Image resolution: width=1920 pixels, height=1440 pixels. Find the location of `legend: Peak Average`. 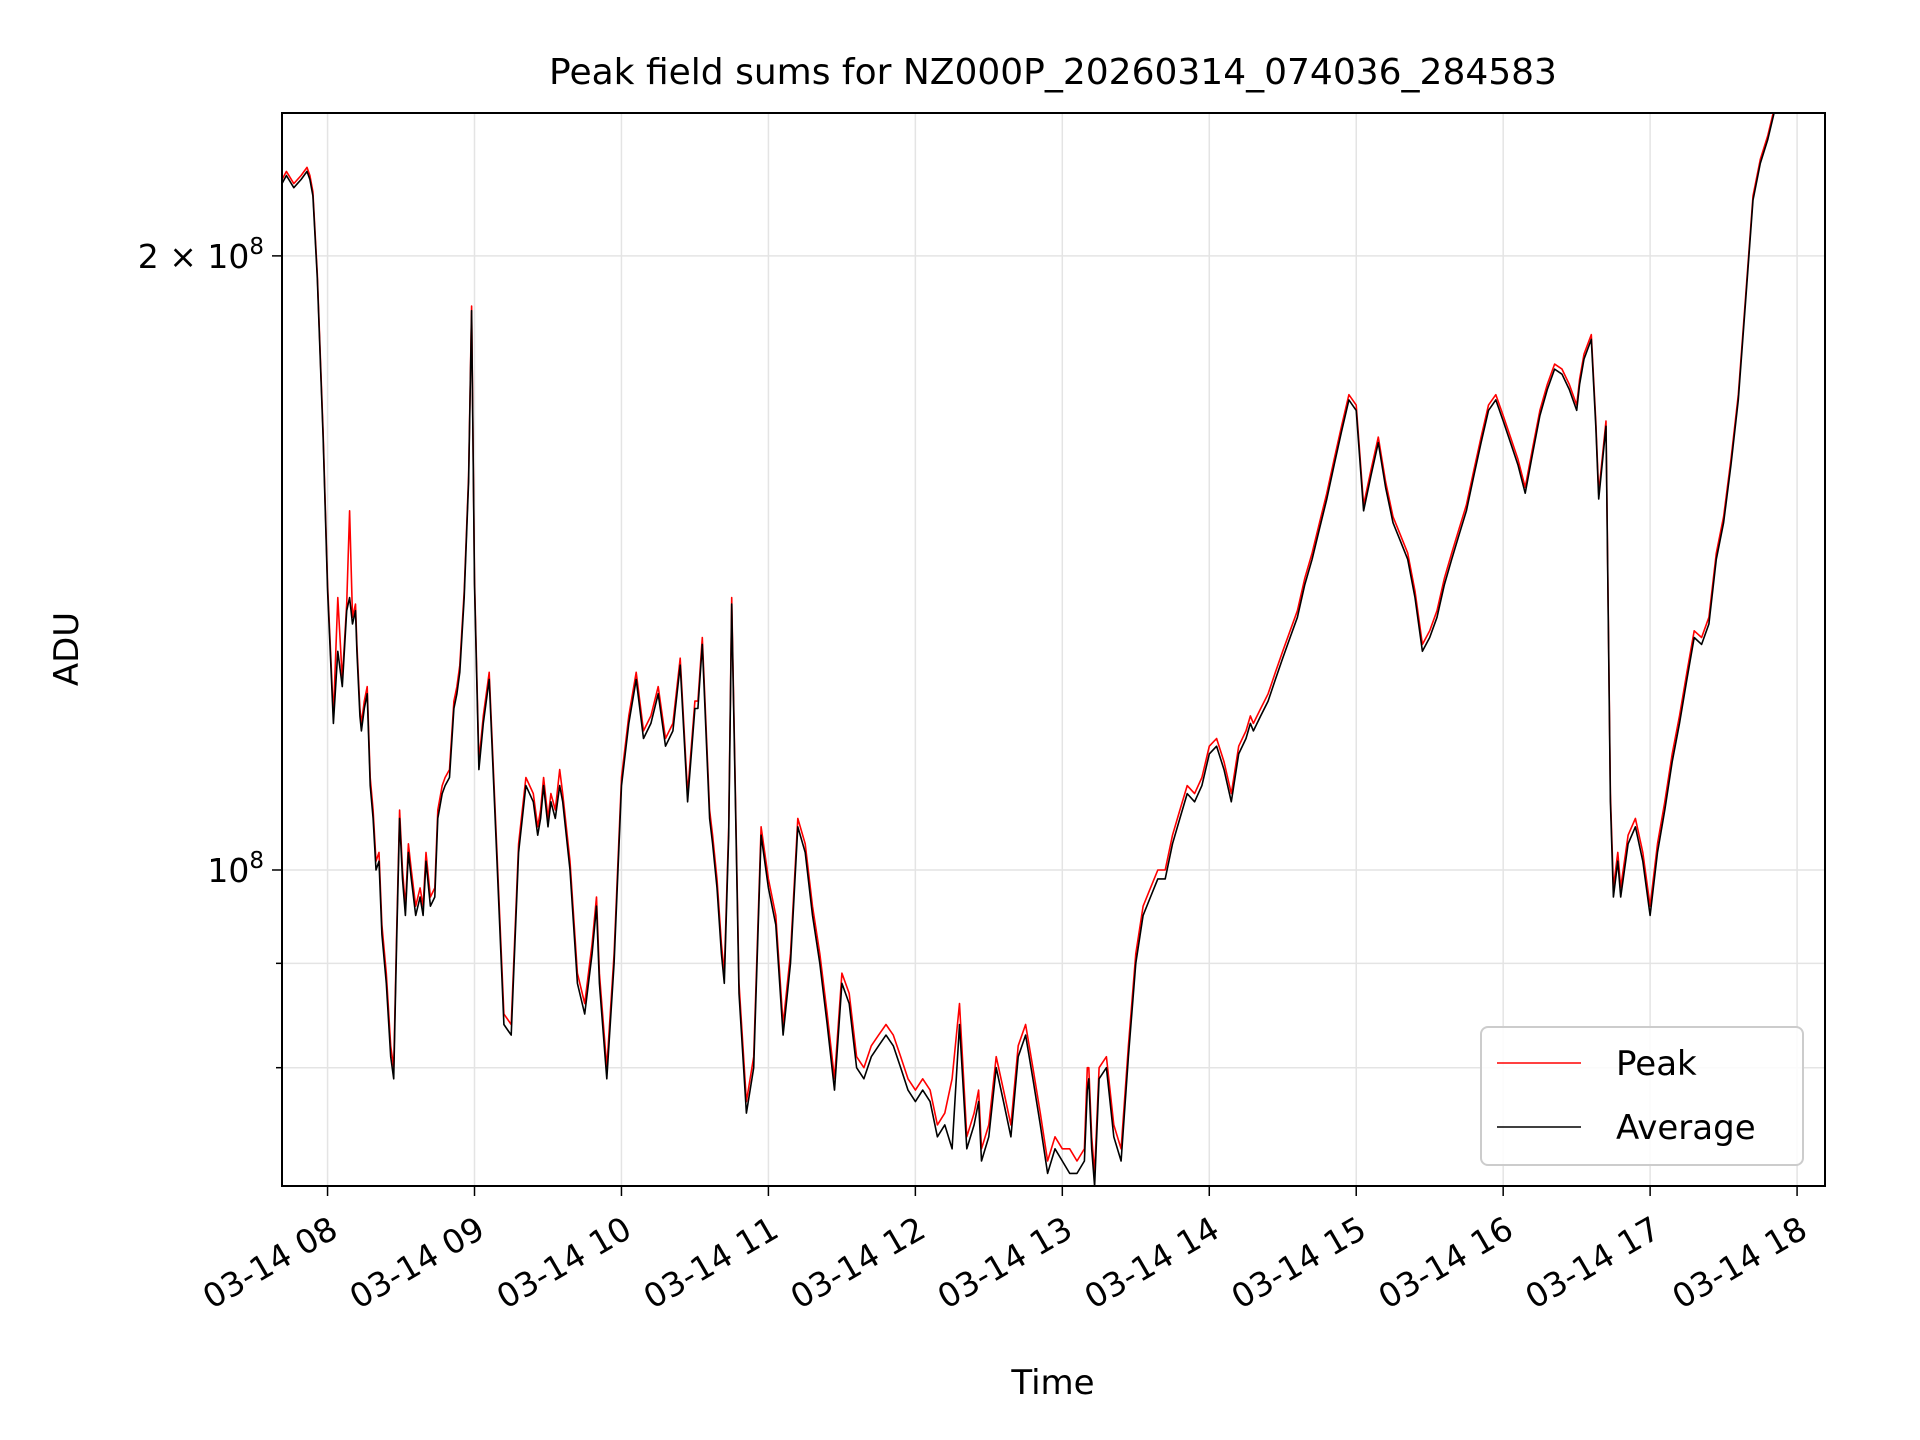

legend: Peak Average is located at coordinates (1642, 1096).